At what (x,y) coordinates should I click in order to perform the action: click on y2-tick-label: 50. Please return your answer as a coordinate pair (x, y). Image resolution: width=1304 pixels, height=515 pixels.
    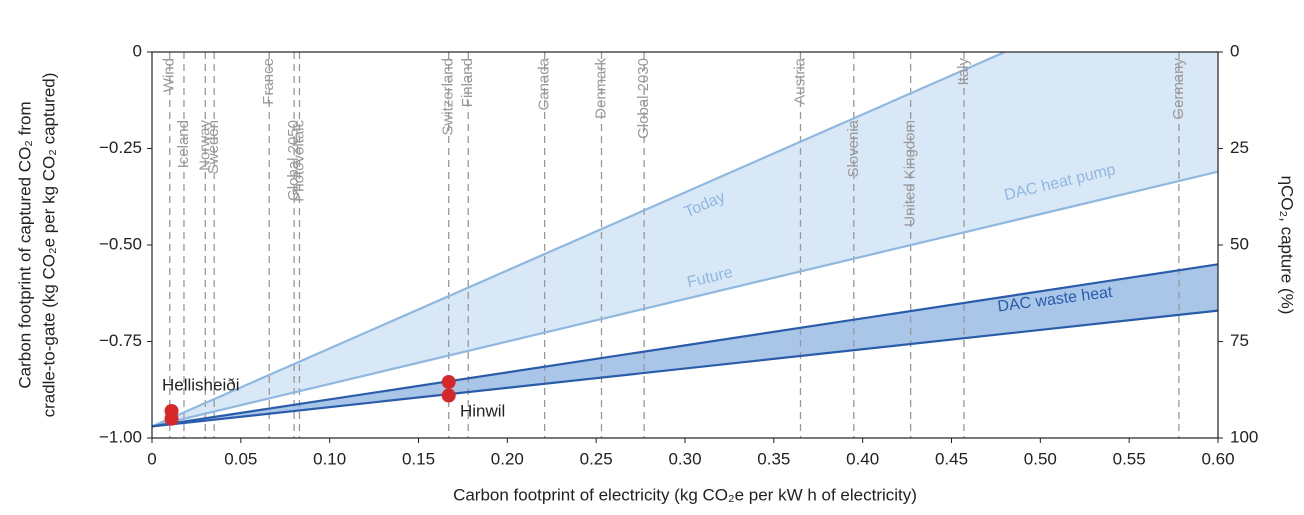
    Looking at the image, I should click on (1239, 243).